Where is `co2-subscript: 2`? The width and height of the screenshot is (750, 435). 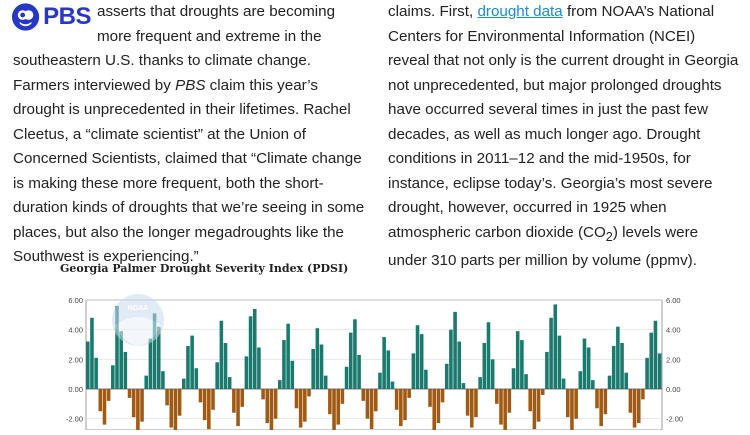
co2-subscript: 2 is located at coordinates (609, 236).